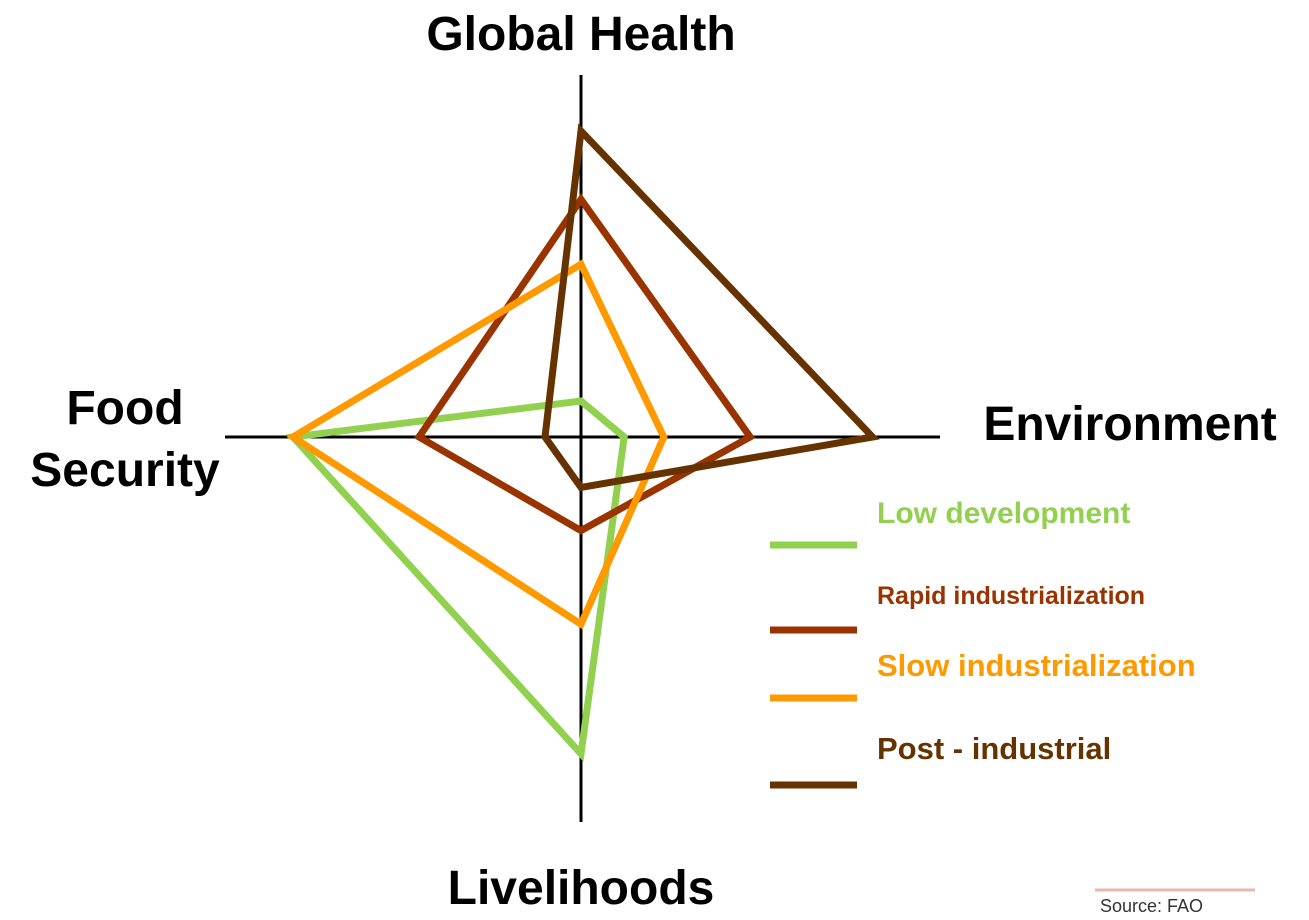 The height and width of the screenshot is (920, 1309). I want to click on legend-label: Post - industrial, so click(994, 748).